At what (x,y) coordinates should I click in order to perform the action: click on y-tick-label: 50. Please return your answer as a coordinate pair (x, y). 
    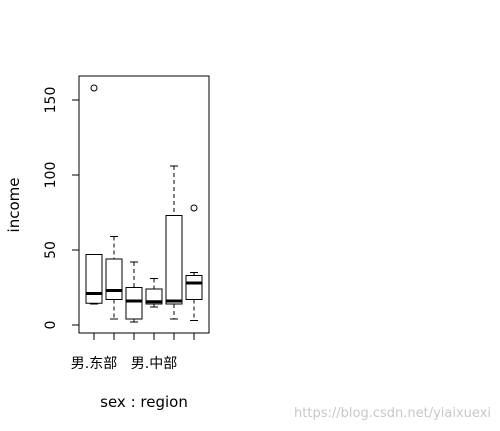
    Looking at the image, I should click on (51, 250).